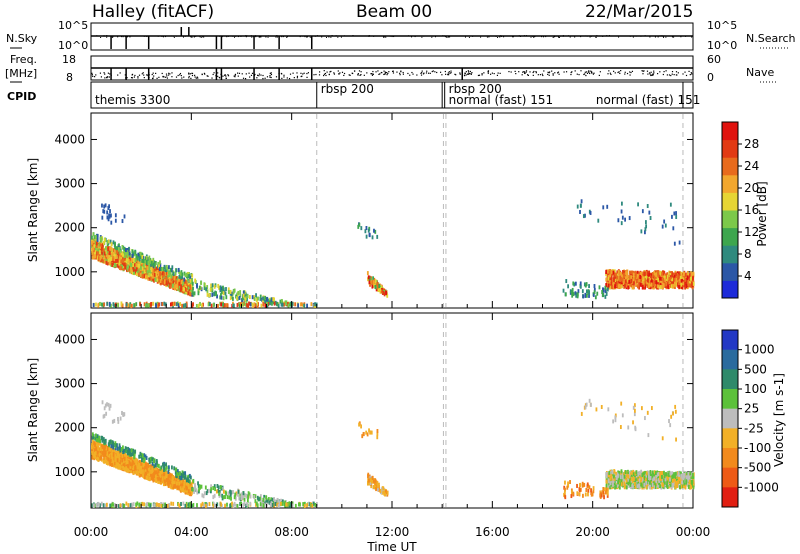  What do you see at coordinates (23, 59) in the screenshot?
I see `freq-label: Freq.` at bounding box center [23, 59].